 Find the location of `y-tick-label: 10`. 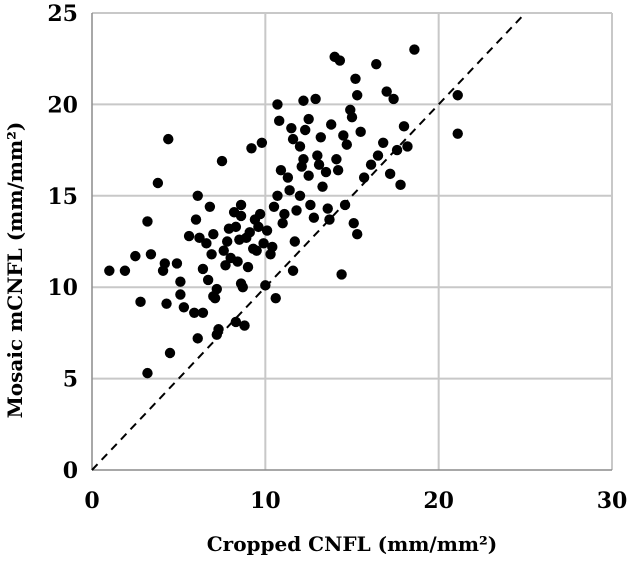

y-tick-label: 10 is located at coordinates (62, 288).